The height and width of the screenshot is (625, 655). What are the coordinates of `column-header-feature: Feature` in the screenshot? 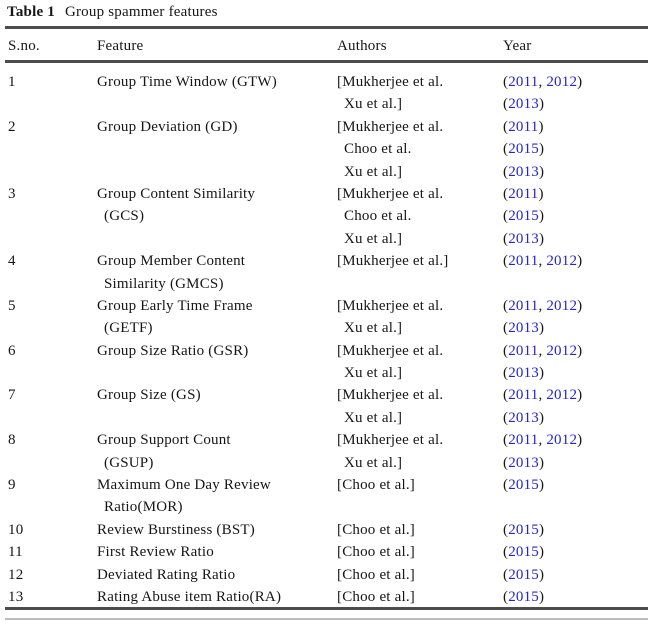 It's located at (120, 46).